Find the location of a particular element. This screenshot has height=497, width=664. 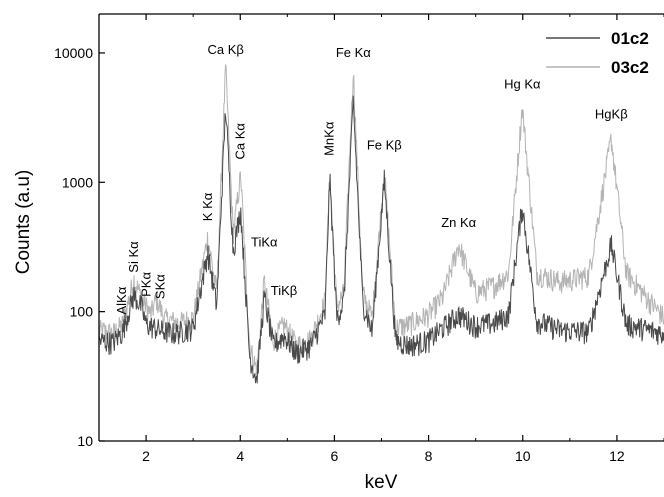

x-tick-label: 6 is located at coordinates (335, 456).